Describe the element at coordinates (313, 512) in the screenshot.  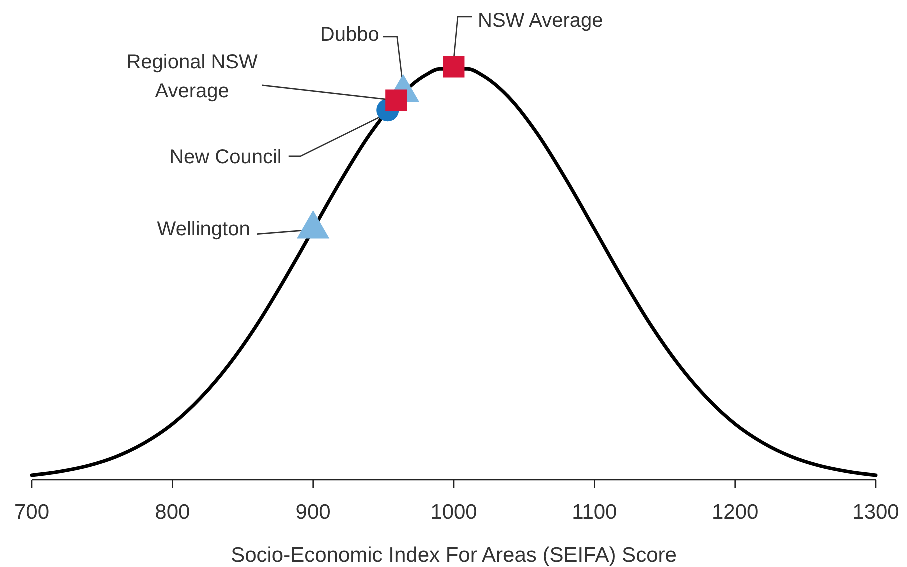
I see `x-tick-label: 900` at that location.